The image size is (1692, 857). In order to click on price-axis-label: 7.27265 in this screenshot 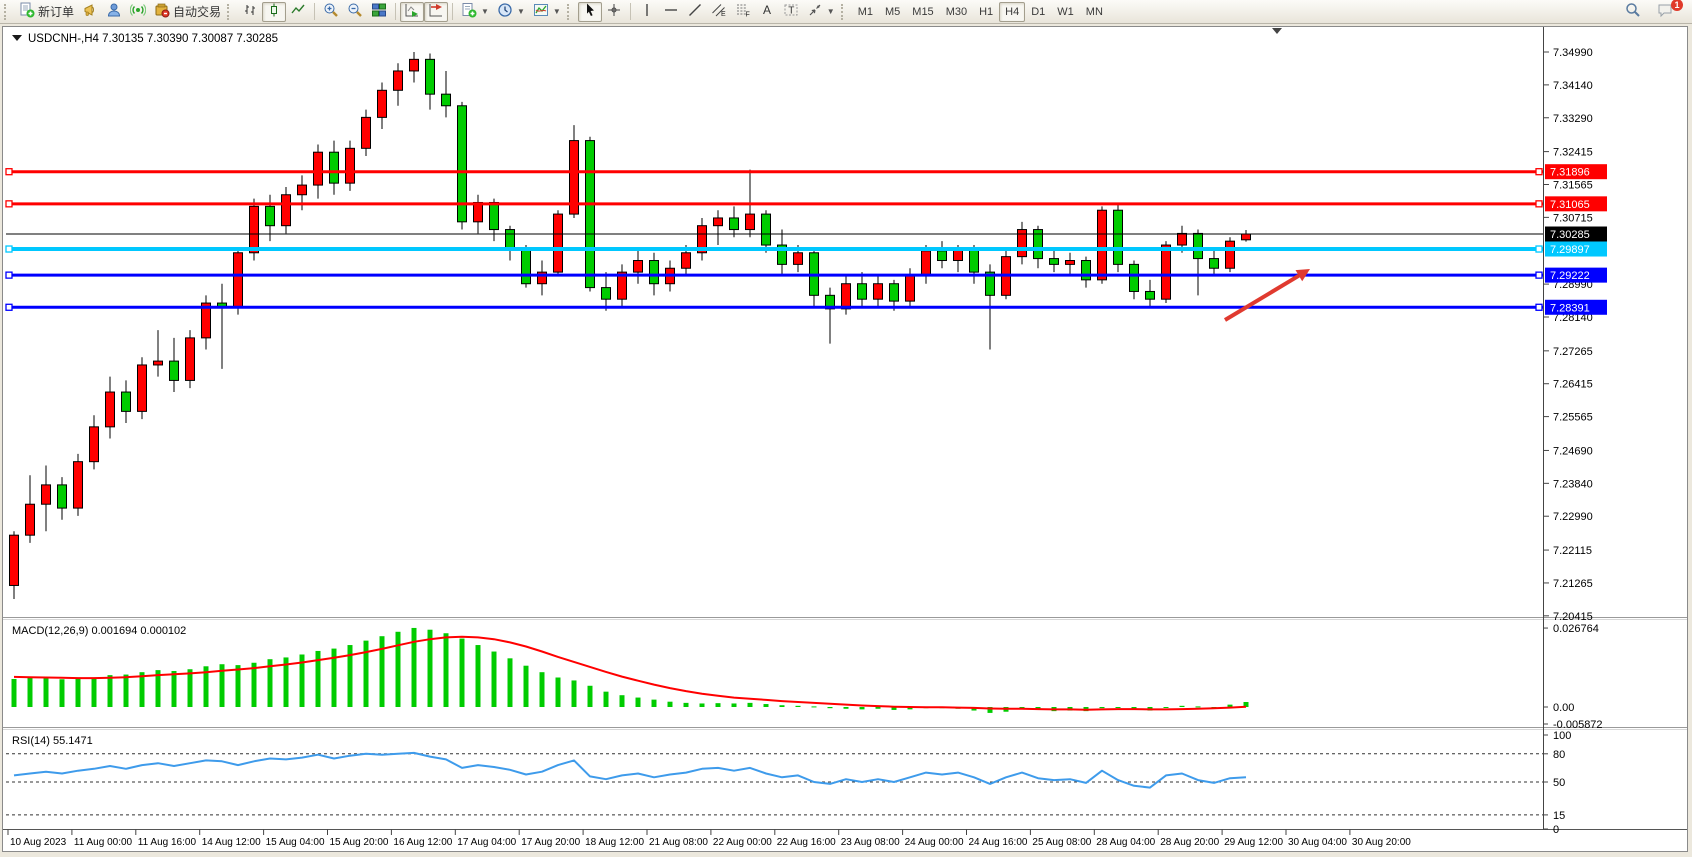, I will do `click(1573, 352)`.